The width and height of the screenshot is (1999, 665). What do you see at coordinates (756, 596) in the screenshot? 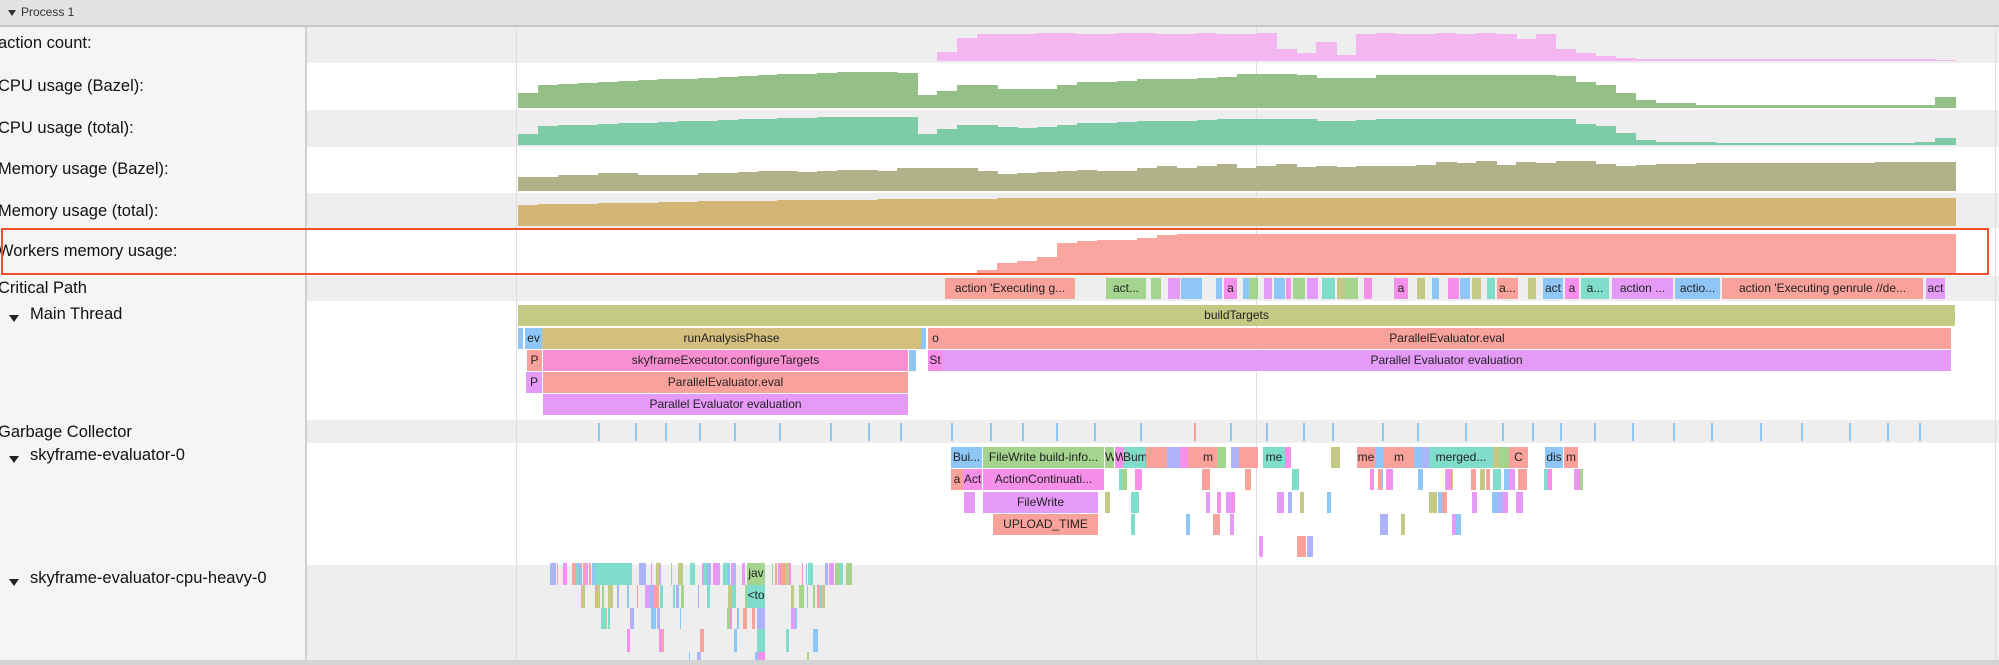
I see `cpu-heavy-slice: <to` at bounding box center [756, 596].